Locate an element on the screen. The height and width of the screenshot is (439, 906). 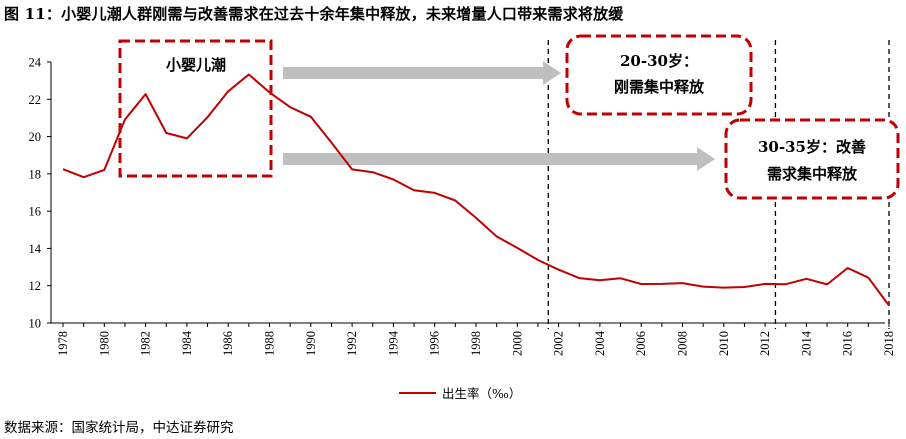
annotation-box-baby-boom is located at coordinates (195, 108).